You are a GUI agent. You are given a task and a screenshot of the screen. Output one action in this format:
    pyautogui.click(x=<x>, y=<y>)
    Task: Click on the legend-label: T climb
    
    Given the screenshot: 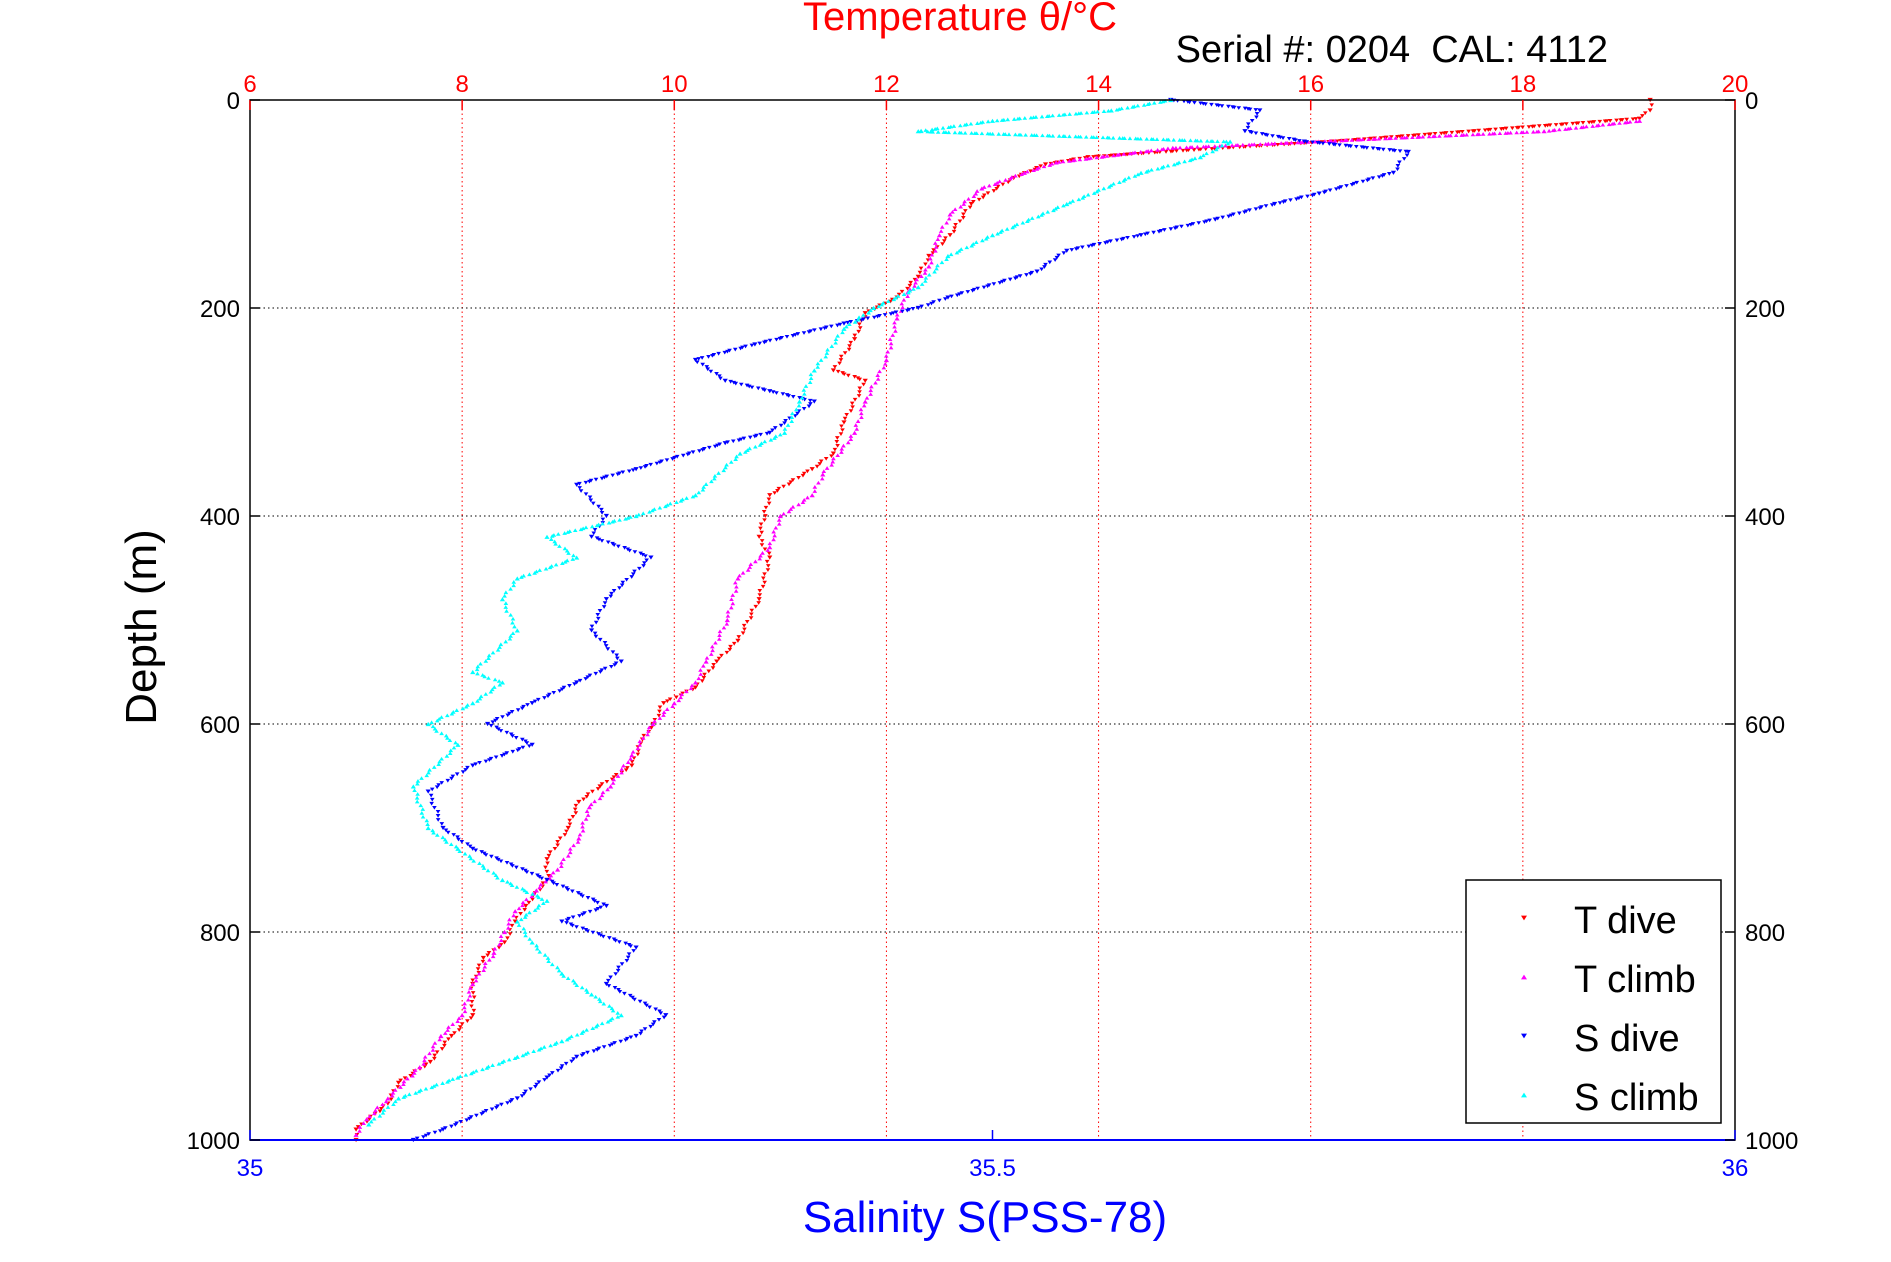 What is the action you would take?
    pyautogui.click(x=1635, y=980)
    